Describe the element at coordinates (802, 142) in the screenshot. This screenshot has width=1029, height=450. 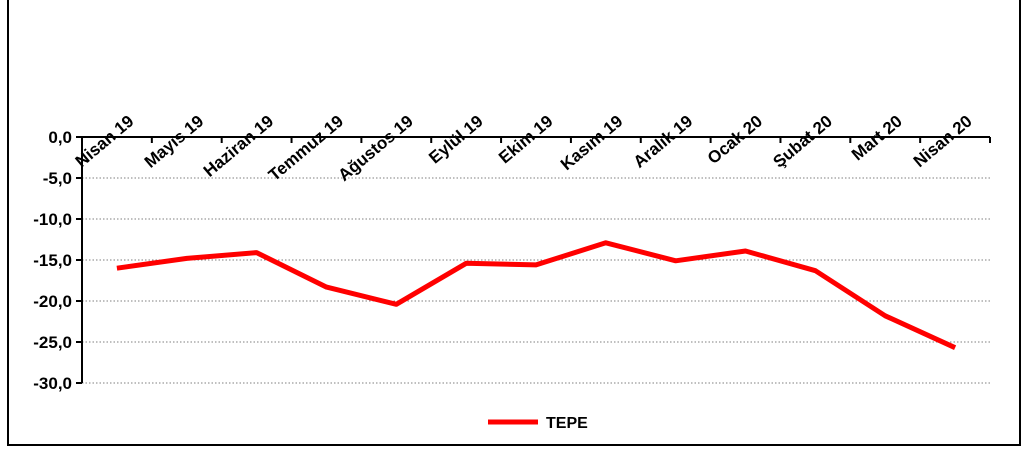
I see `x-tick-label: Şubat 20` at that location.